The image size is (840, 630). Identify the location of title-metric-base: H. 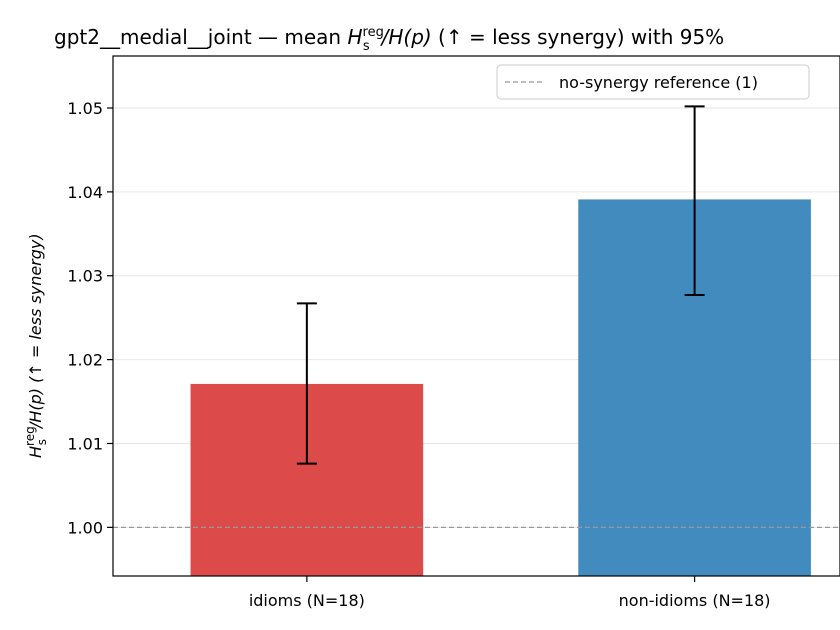
(354, 37).